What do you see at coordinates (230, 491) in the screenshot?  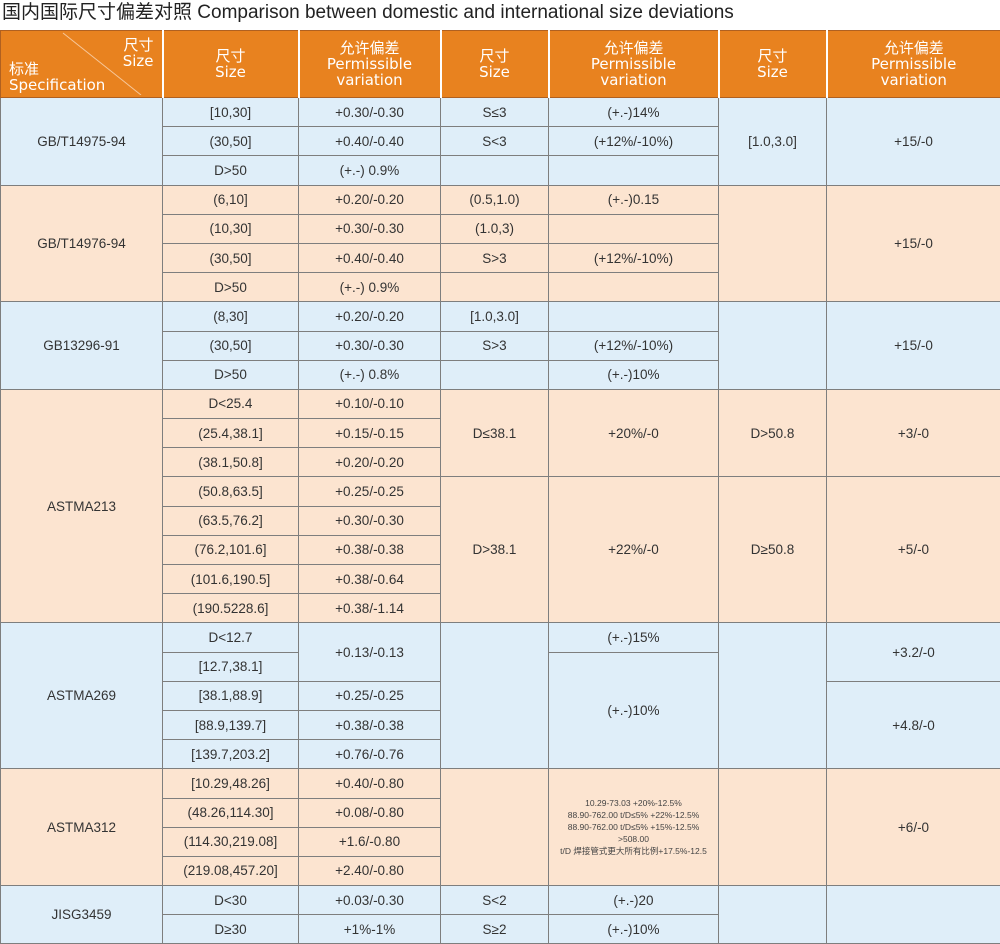 I see `table-cell: (50.8,63.5]` at bounding box center [230, 491].